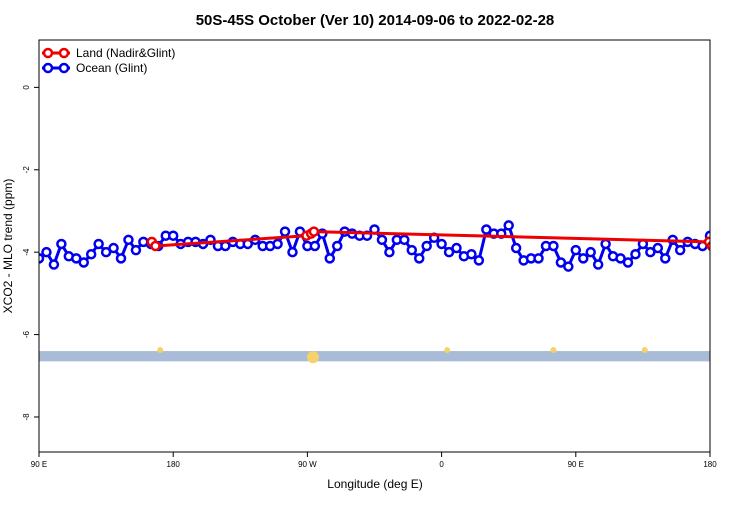  I want to click on y-tick-label: -4, so click(26, 252).